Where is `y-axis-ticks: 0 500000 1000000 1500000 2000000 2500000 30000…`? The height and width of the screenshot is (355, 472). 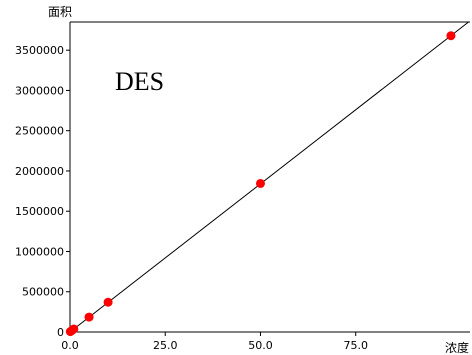 y-axis-ticks: 0 500000 1000000 1500000 2000000 2500000 30000… is located at coordinates (42, 191).